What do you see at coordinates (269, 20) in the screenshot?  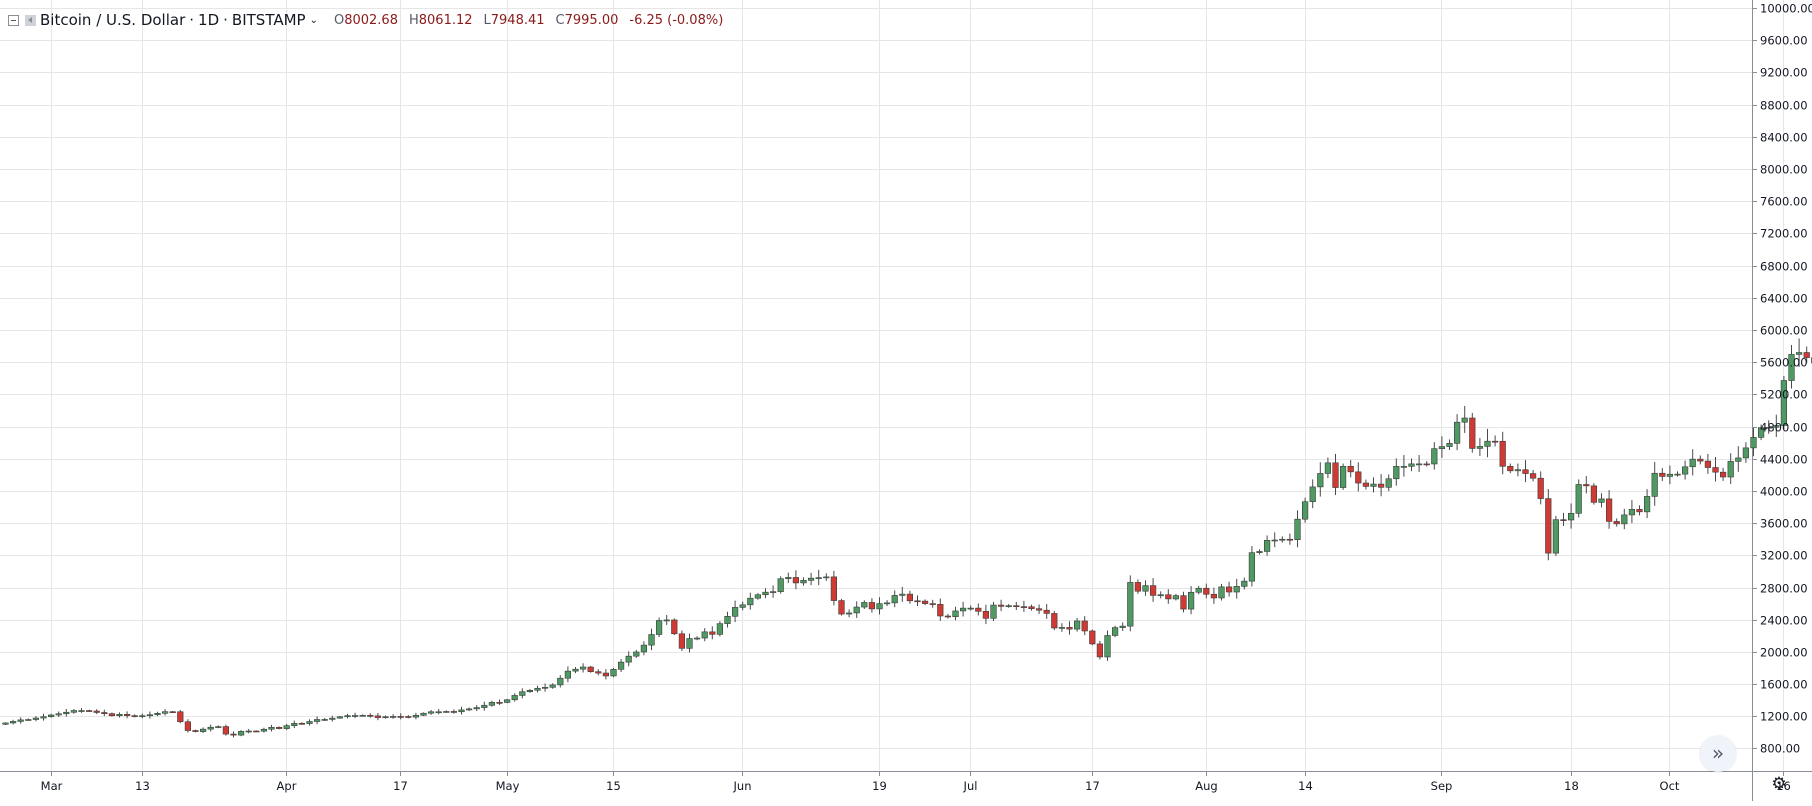 I see `exchange: BITSTAMP` at bounding box center [269, 20].